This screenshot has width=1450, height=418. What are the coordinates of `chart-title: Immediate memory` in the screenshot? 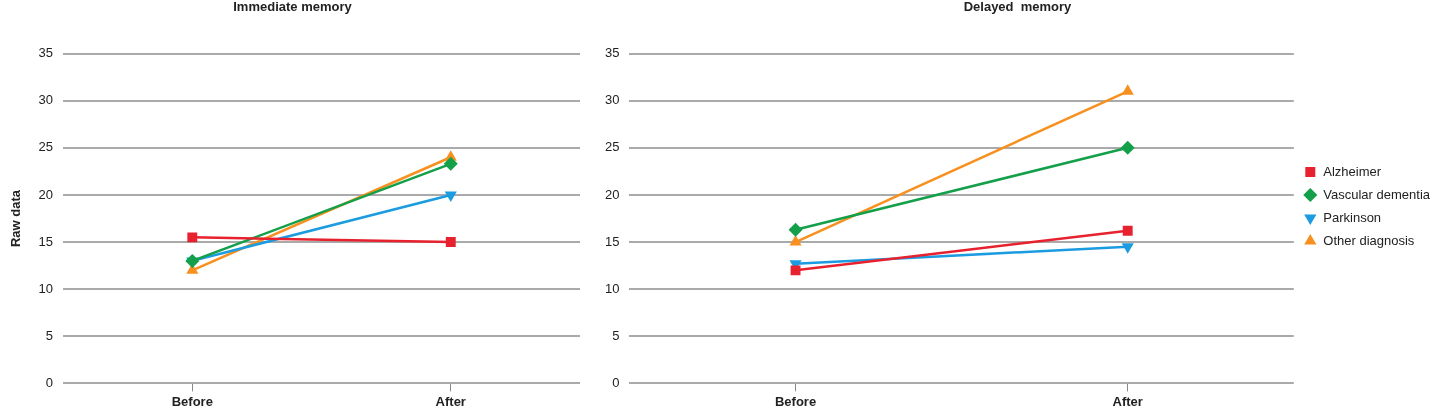 It's located at (293, 7).